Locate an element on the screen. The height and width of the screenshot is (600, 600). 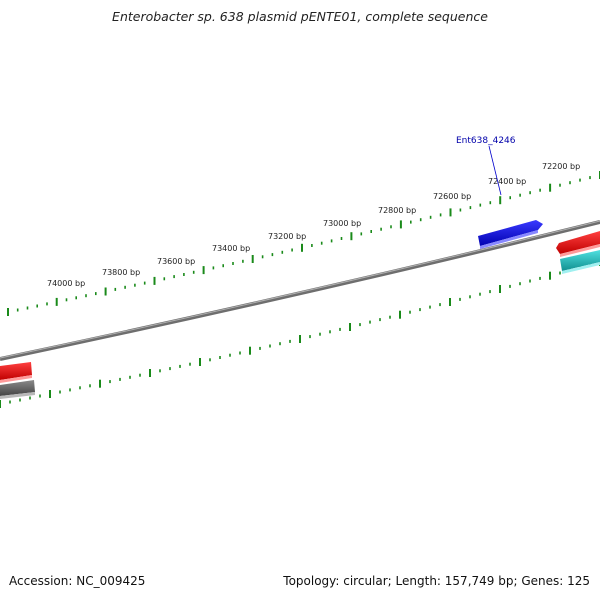
gene-reverse-gray-left is located at coordinates (17, 389).